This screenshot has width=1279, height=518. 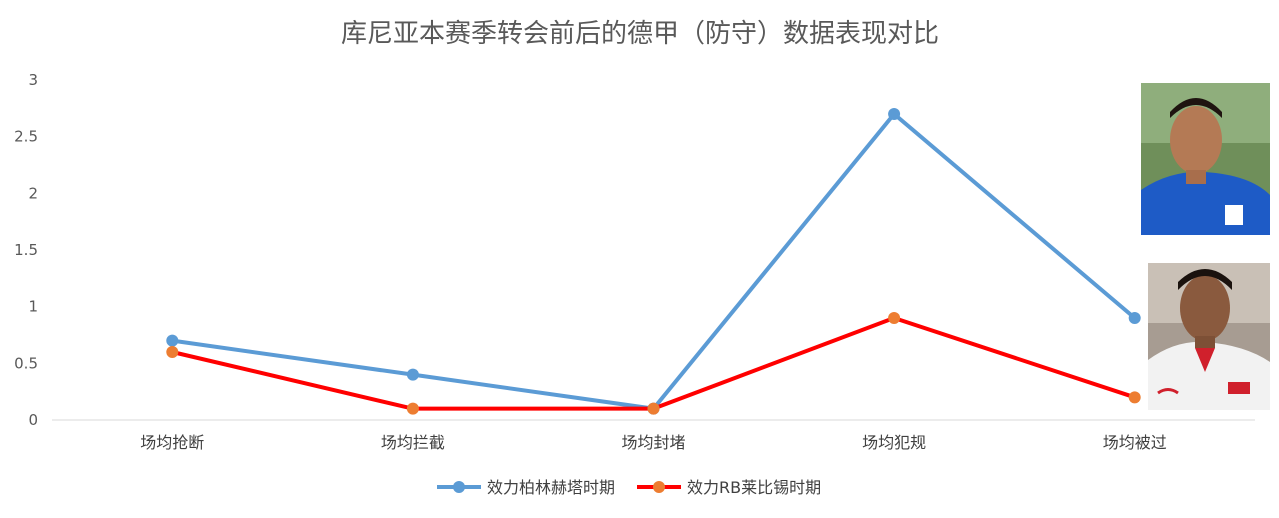 What do you see at coordinates (33, 193) in the screenshot?
I see `y-tick-label: 2` at bounding box center [33, 193].